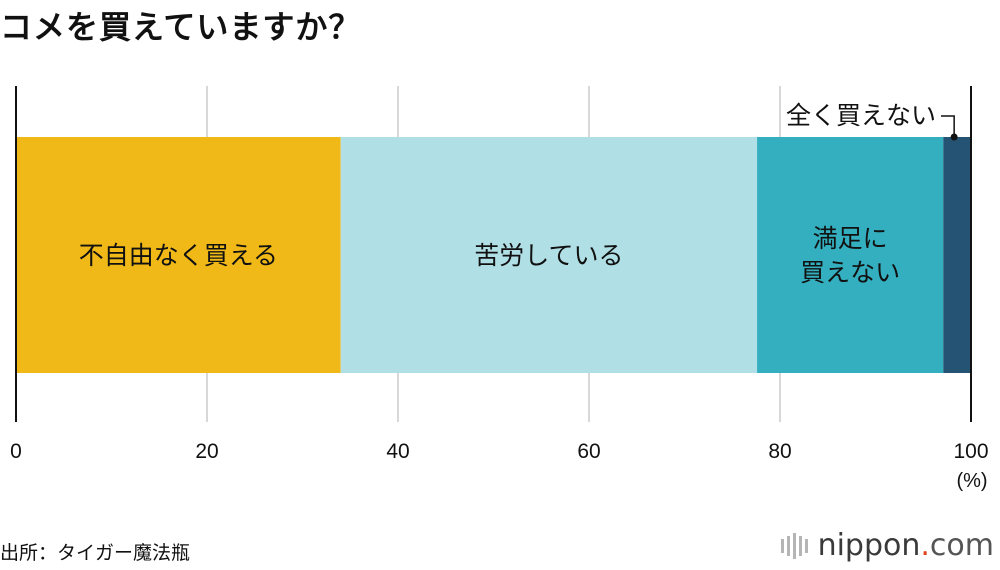 This screenshot has height=570, width=1000. Describe the element at coordinates (206, 451) in the screenshot. I see `x-tick-label: 20` at that location.